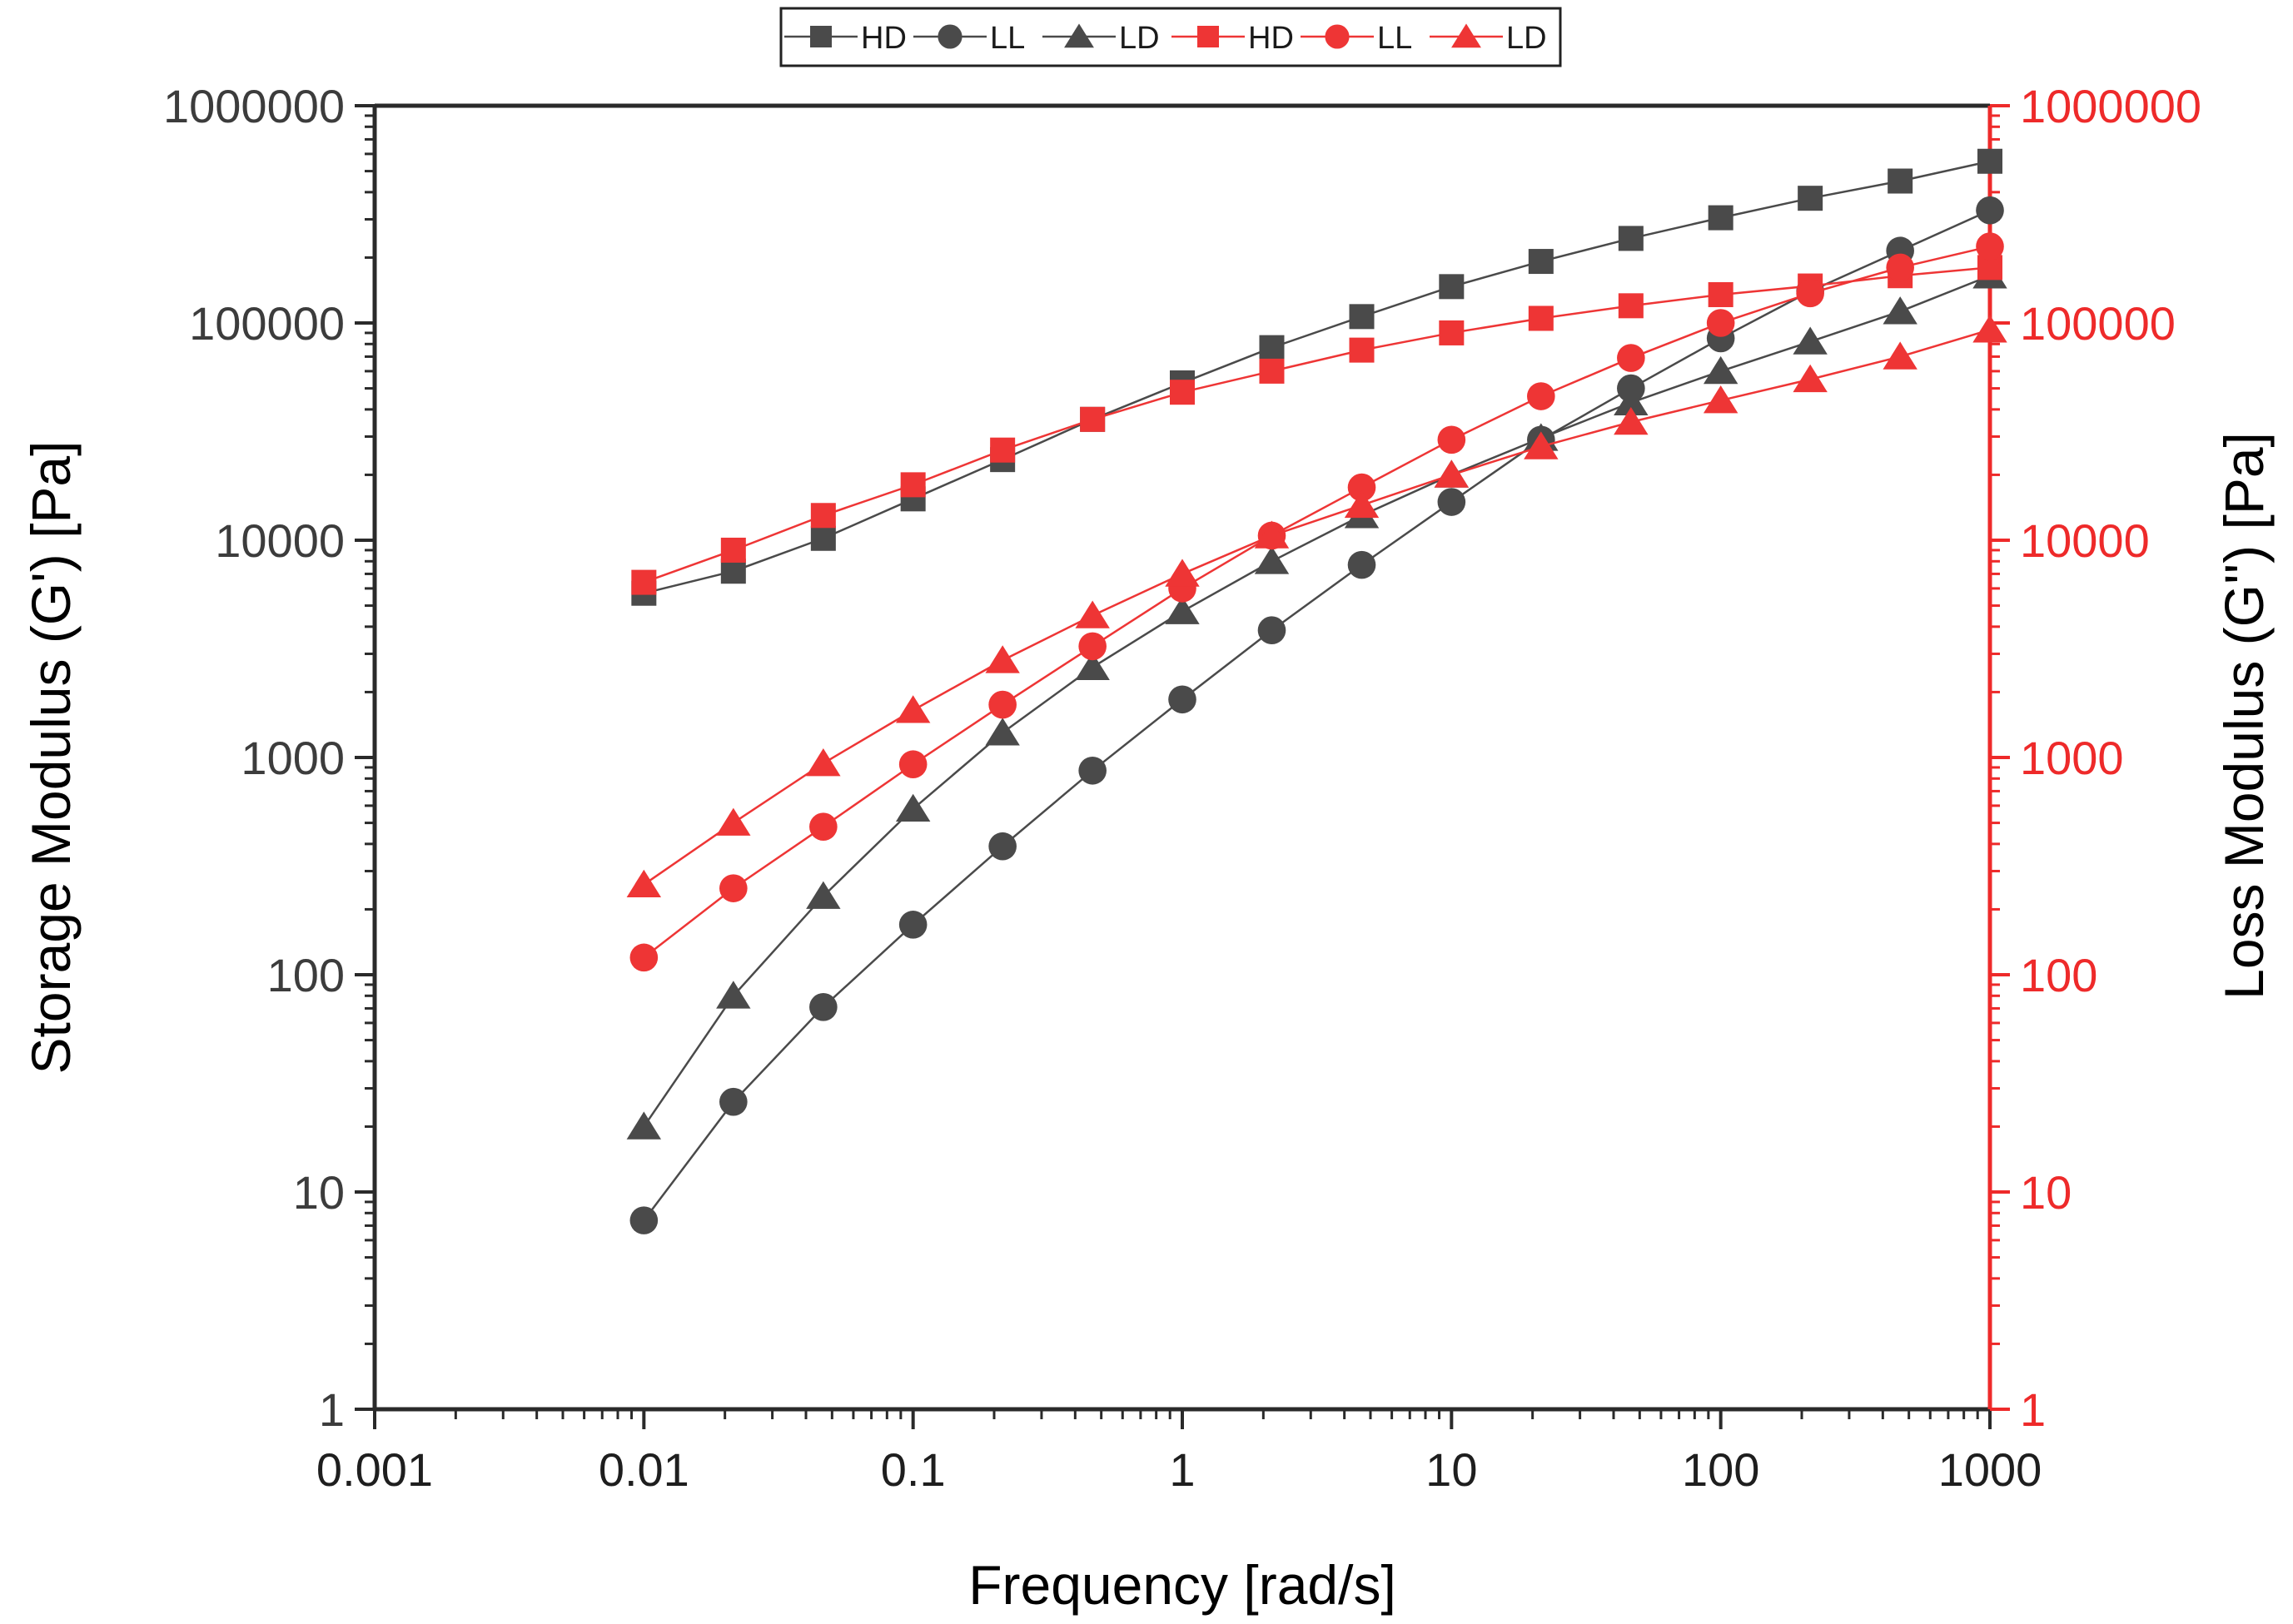 The width and height of the screenshot is (2293, 1624). I want to click on x-tick-label: 0.001, so click(374, 1469).